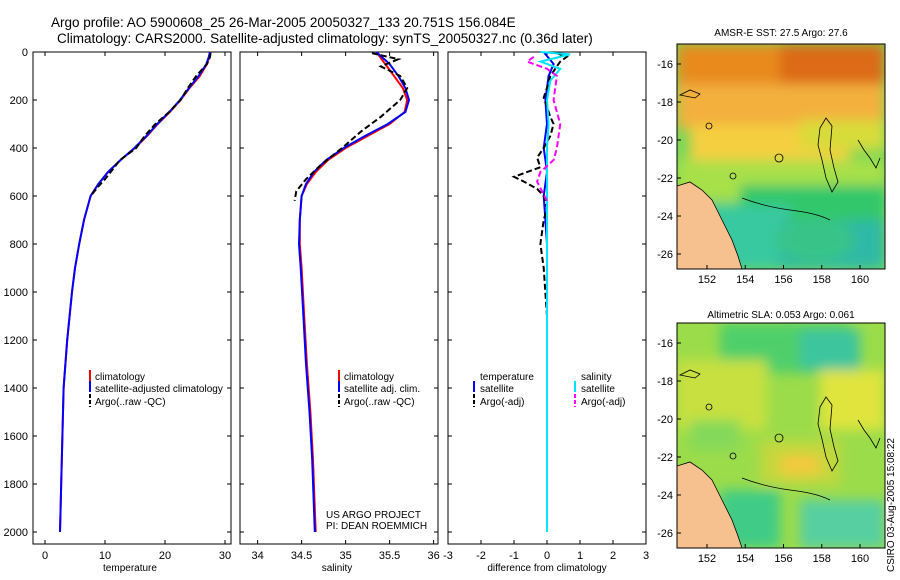 This screenshot has width=900, height=580. I want to click on x-tick-label: 2, so click(613, 556).